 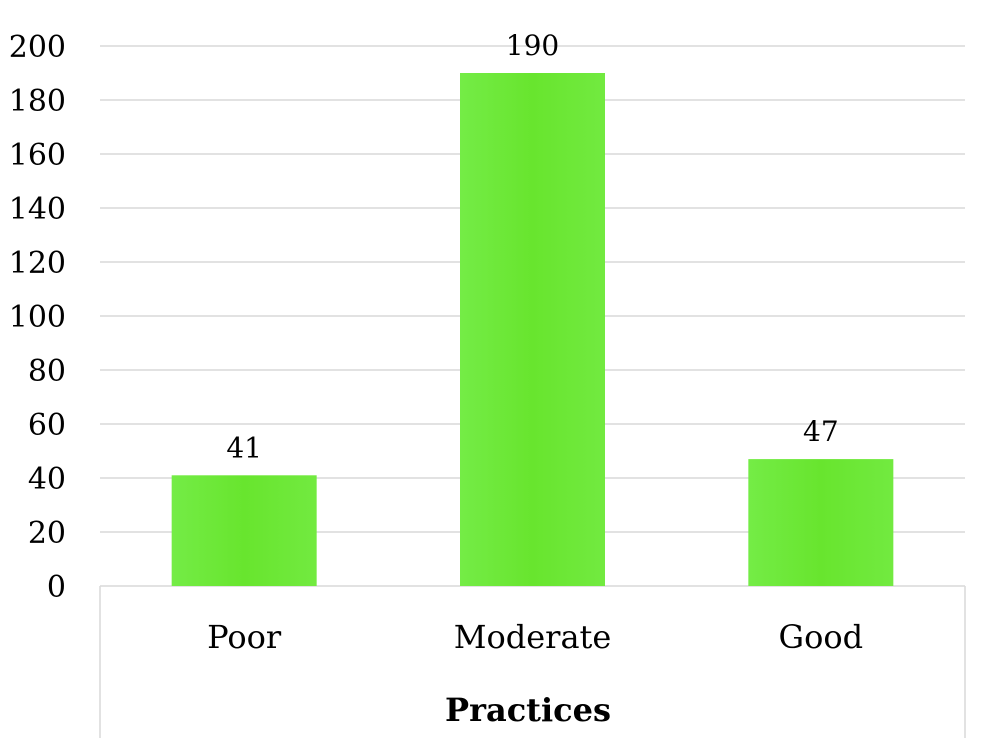 I want to click on x-axis-categories: Poor Moderate Good, so click(x=535, y=637).